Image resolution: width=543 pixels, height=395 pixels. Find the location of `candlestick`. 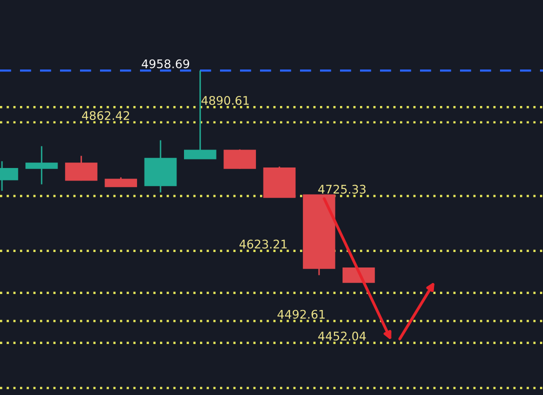

candlestick is located at coordinates (41, 165).